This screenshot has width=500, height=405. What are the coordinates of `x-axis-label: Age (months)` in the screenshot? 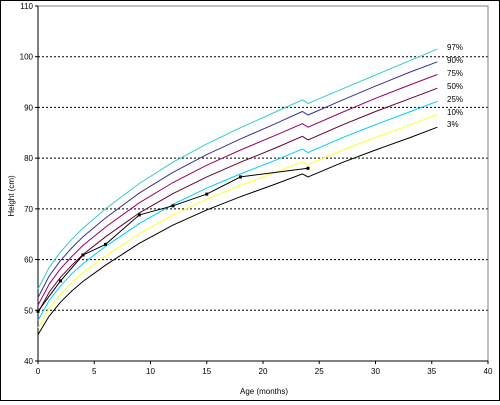 It's located at (264, 391).